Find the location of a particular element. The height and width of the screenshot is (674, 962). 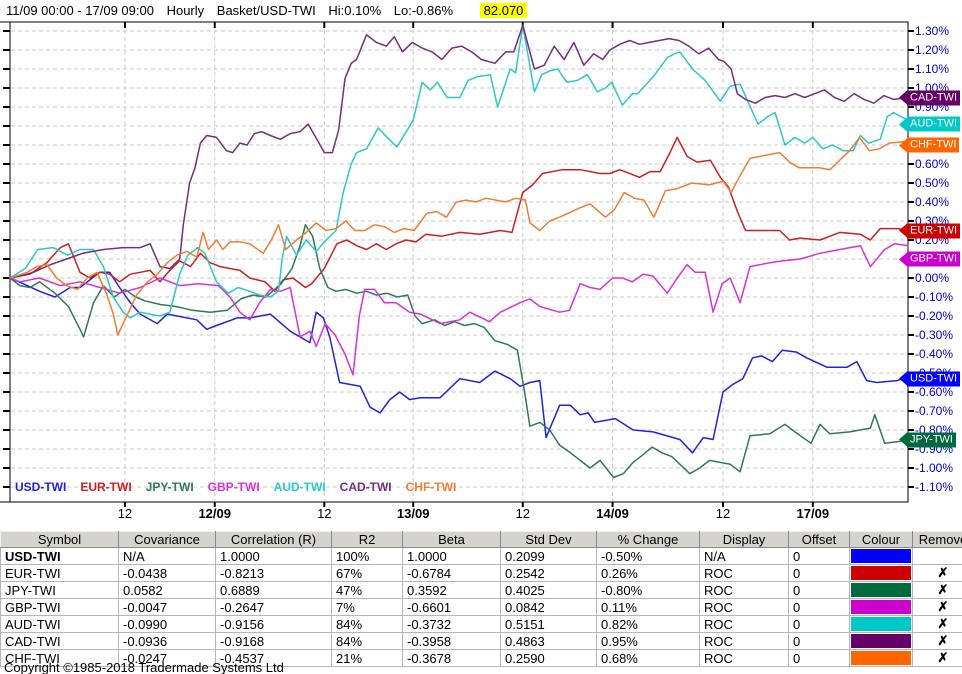

y-axis-label: -0.40% is located at coordinates (934, 354).